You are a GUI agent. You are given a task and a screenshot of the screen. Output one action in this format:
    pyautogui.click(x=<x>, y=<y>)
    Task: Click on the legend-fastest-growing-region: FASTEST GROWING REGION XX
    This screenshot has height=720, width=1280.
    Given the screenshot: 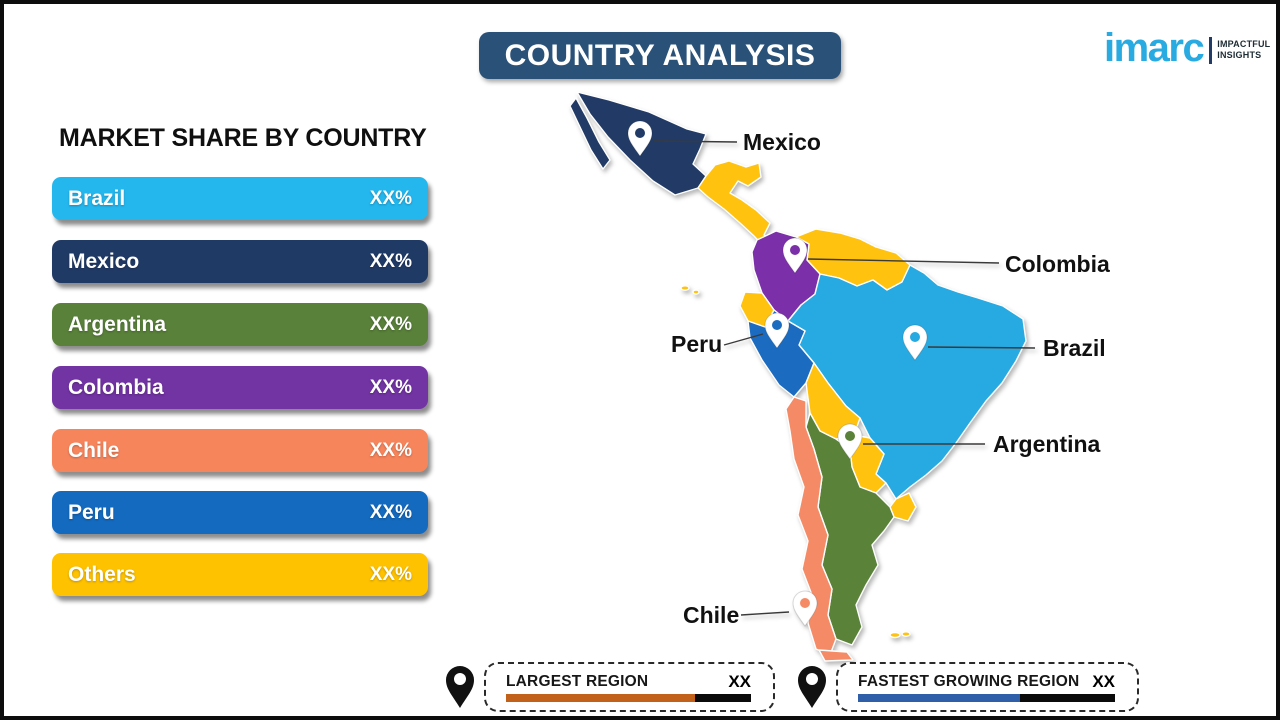 What is the action you would take?
    pyautogui.click(x=966, y=687)
    